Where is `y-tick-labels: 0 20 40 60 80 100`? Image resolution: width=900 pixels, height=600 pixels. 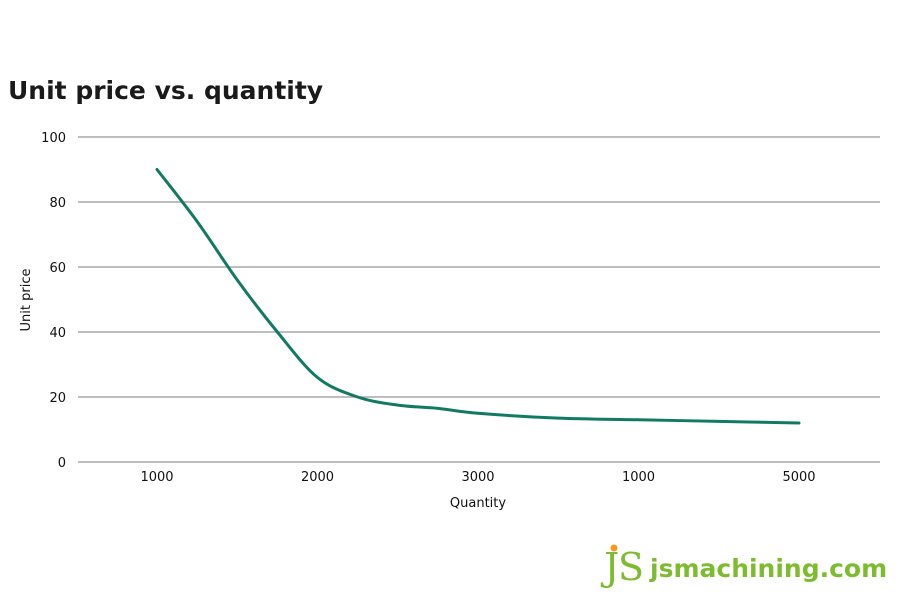
y-tick-labels: 0 20 40 60 80 100 is located at coordinates (53, 301).